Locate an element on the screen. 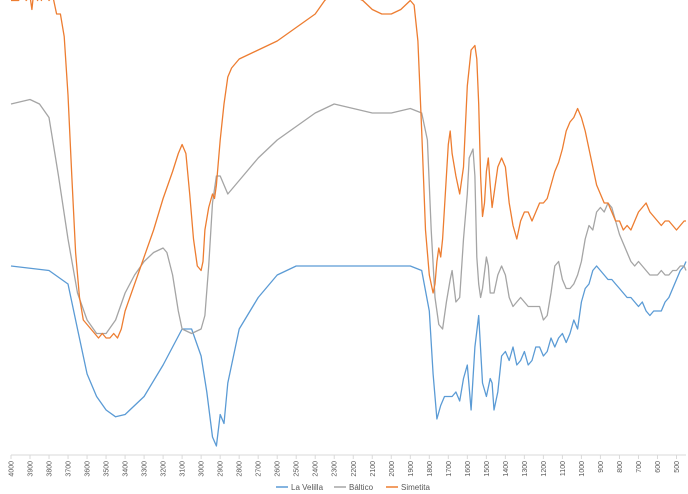 This screenshot has height=494, width=688. x-tick-label: 1100 is located at coordinates (563, 468).